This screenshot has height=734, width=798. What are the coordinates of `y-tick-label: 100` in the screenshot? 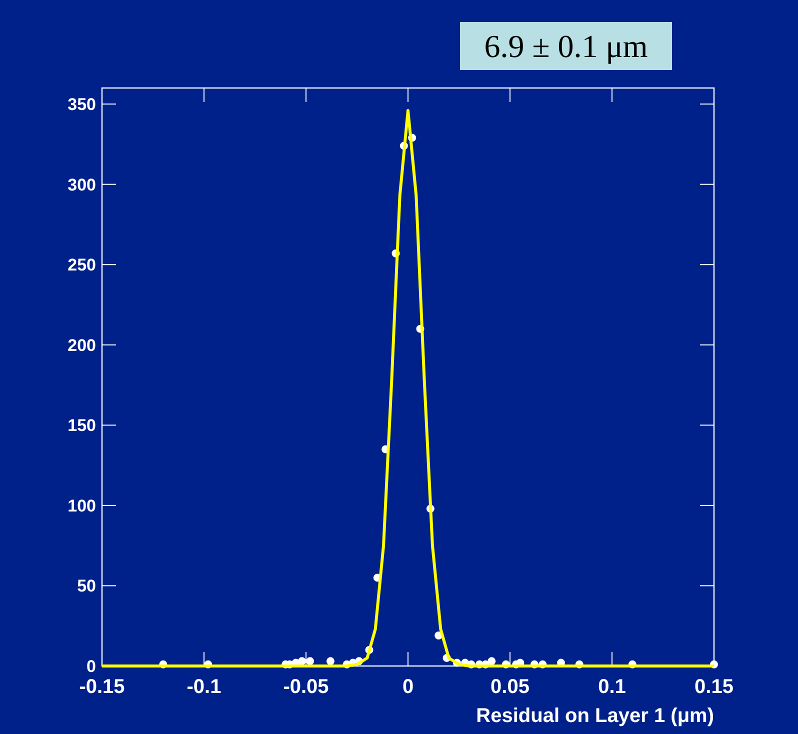 It's located at (82, 506).